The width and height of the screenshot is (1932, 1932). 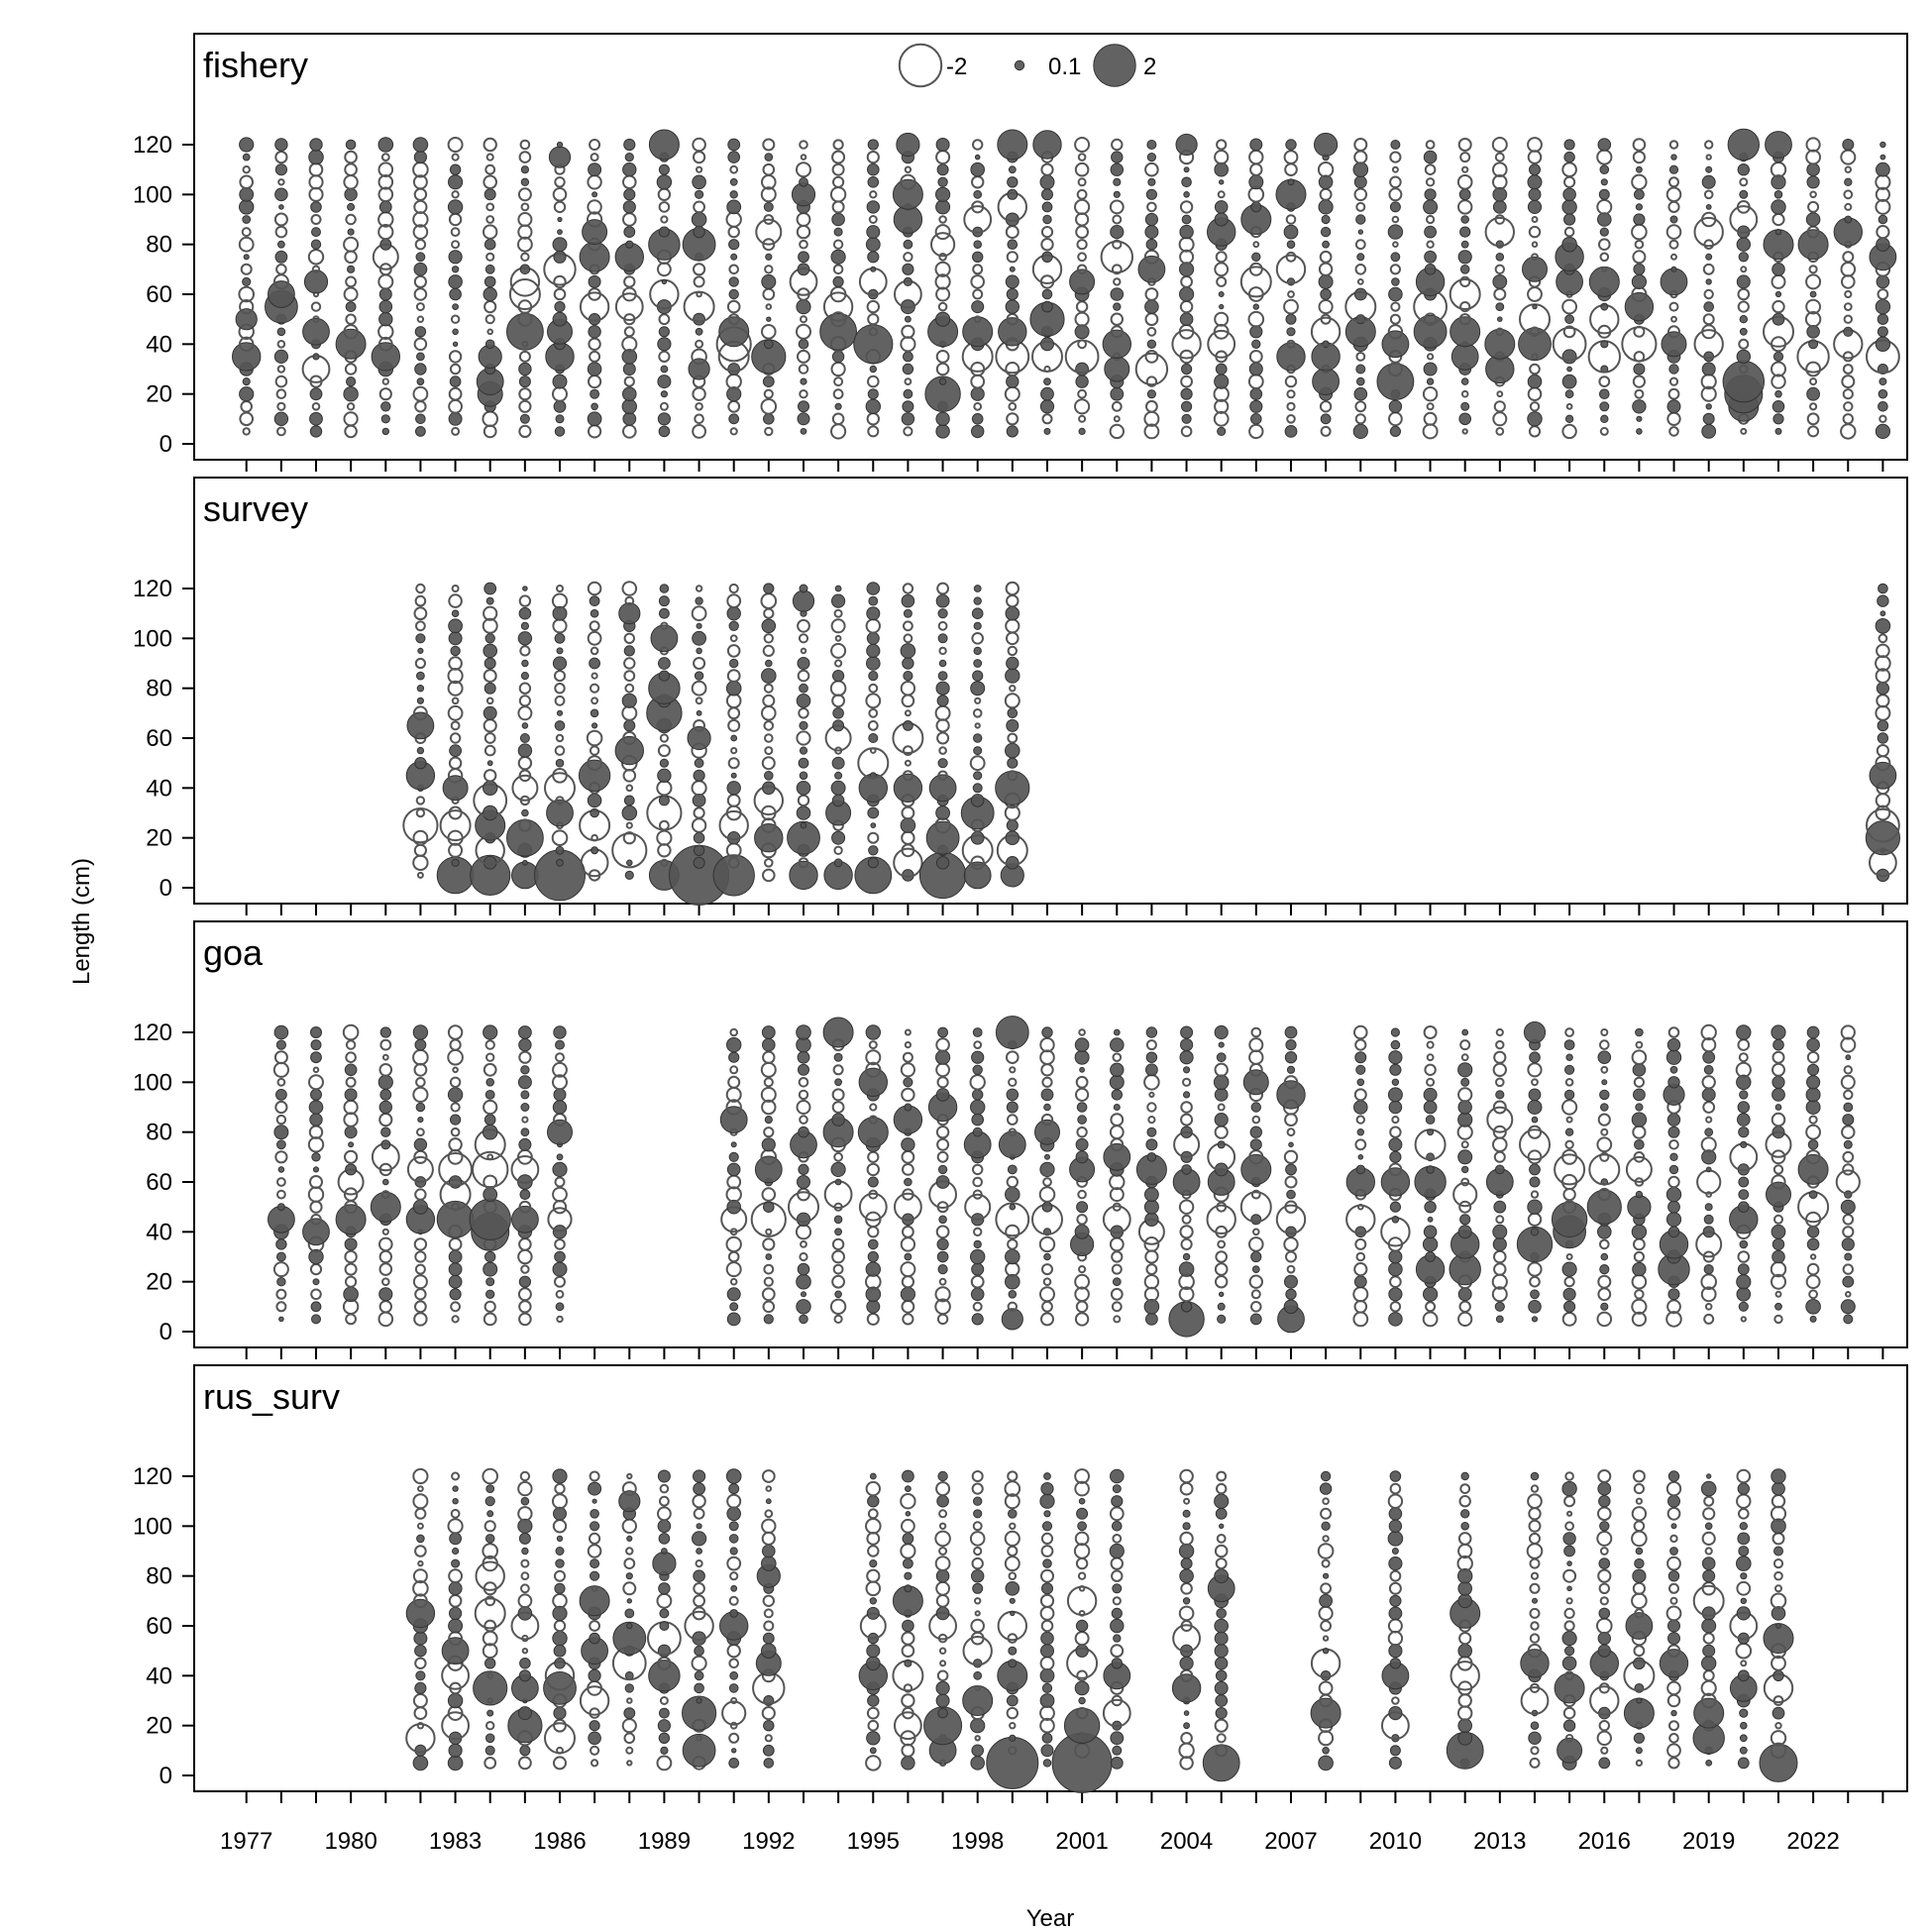 What do you see at coordinates (159, 394) in the screenshot?
I see `y-tick-label: 20` at bounding box center [159, 394].